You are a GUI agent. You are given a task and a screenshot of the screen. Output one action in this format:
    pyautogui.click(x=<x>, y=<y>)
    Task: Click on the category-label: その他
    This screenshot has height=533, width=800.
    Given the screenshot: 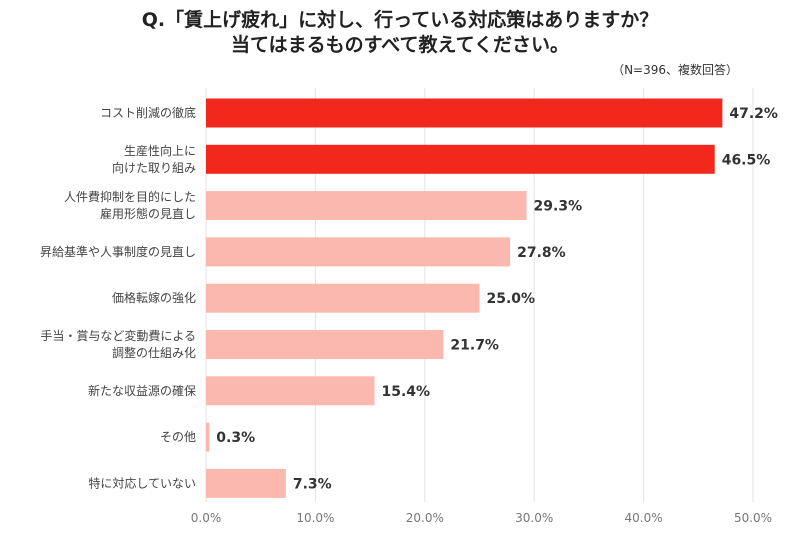 What is the action you would take?
    pyautogui.click(x=178, y=437)
    